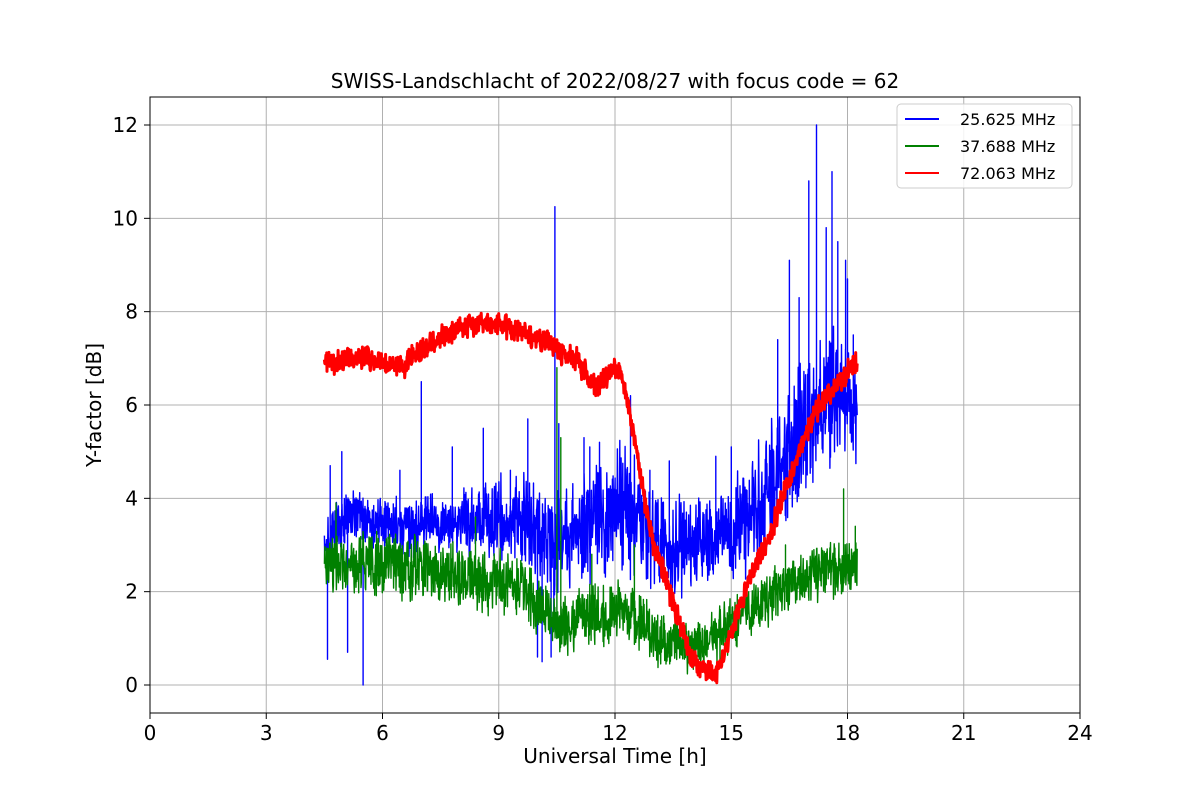 This screenshot has width=1200, height=800. I want to click on x-tick-label: 3, so click(266, 733).